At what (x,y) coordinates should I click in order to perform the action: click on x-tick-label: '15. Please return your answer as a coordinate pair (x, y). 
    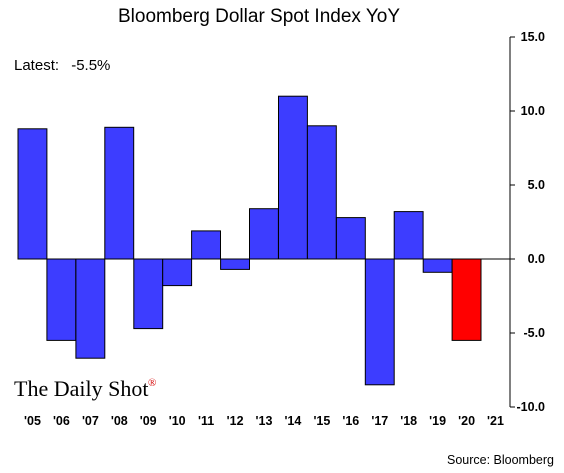
    Looking at the image, I should click on (321, 421).